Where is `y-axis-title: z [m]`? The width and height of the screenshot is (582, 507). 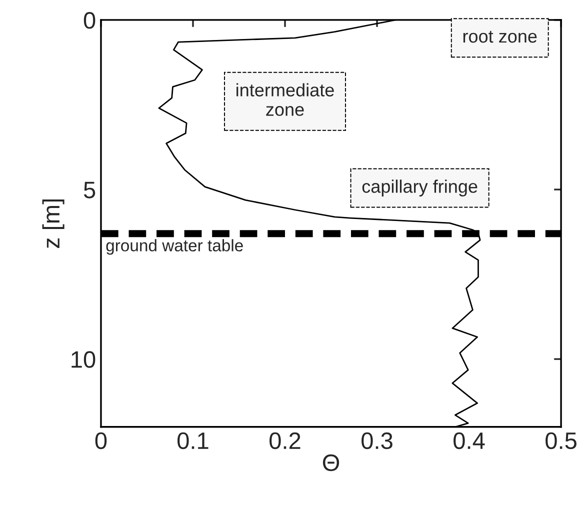 y-axis-title: z [m] is located at coordinates (53, 224).